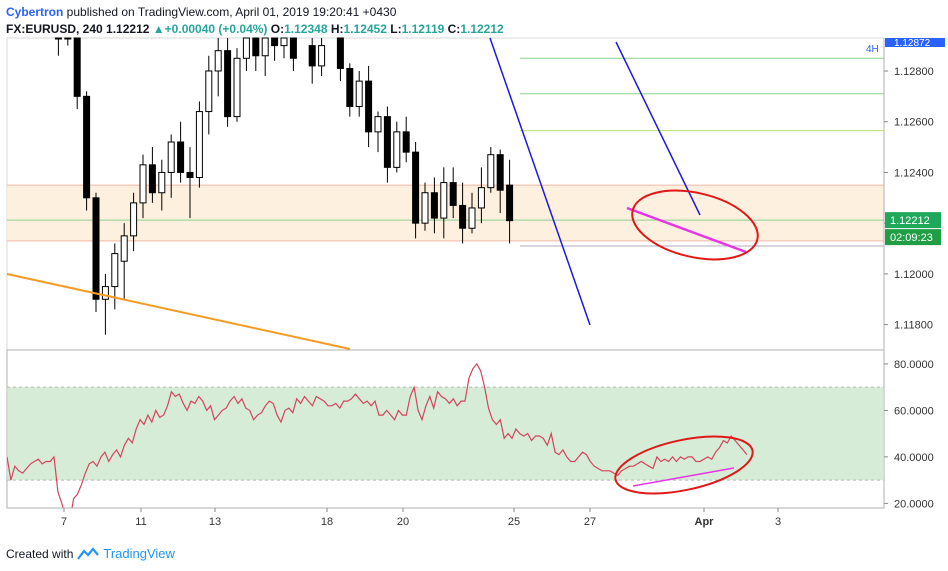  I want to click on countdown-label: 02:09:23, so click(911, 238).